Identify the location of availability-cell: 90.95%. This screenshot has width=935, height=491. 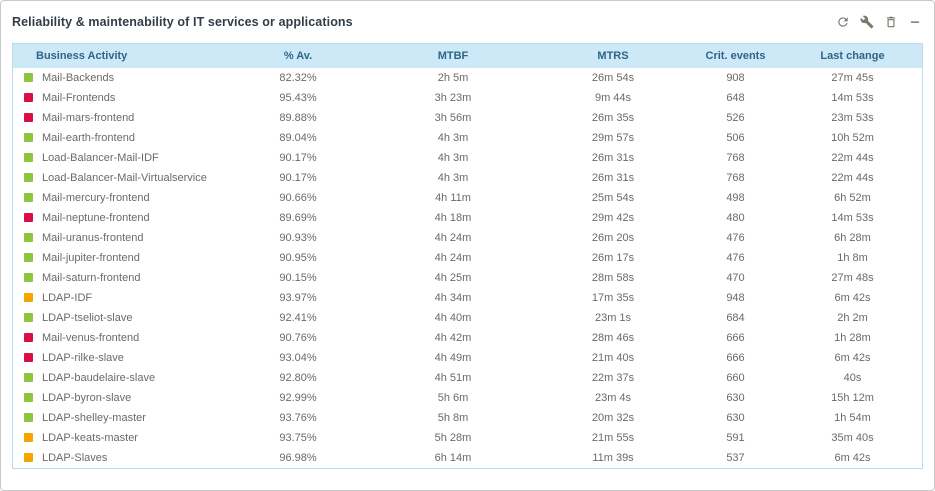
(298, 258).